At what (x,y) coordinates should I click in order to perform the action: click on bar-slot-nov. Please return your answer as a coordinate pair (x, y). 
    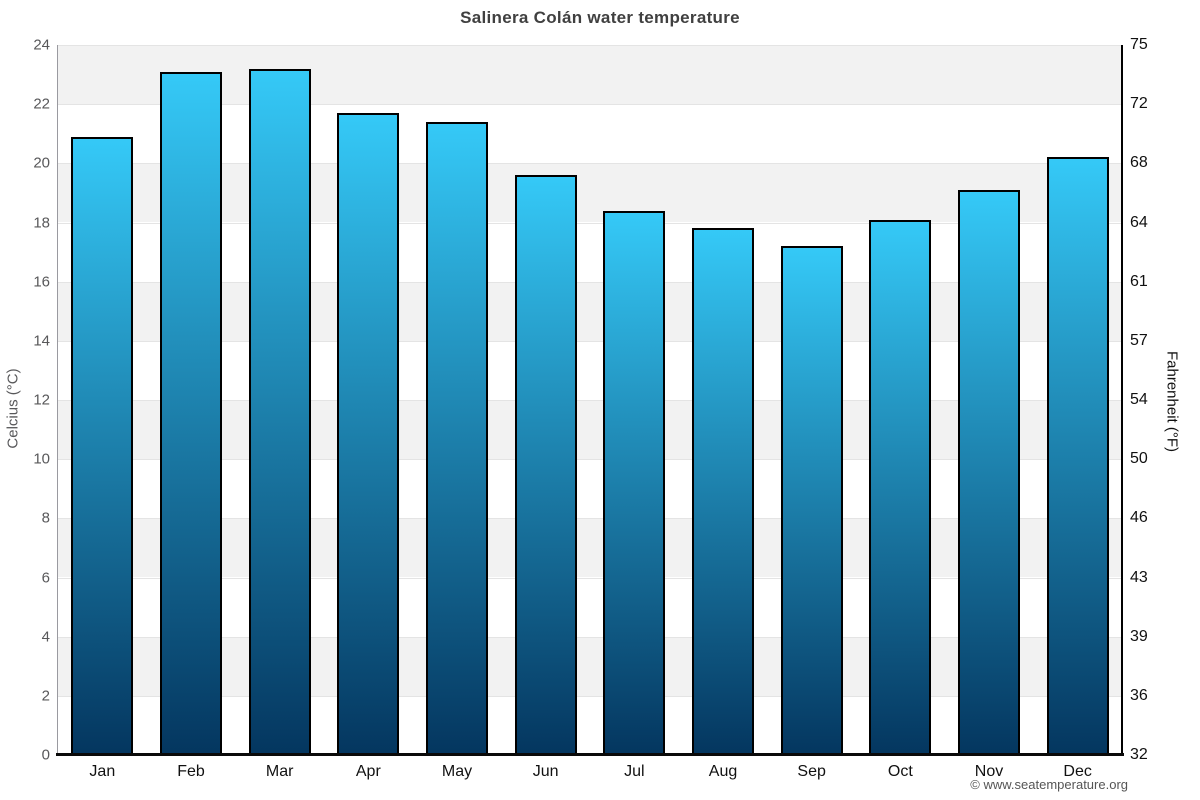
    Looking at the image, I should click on (989, 400).